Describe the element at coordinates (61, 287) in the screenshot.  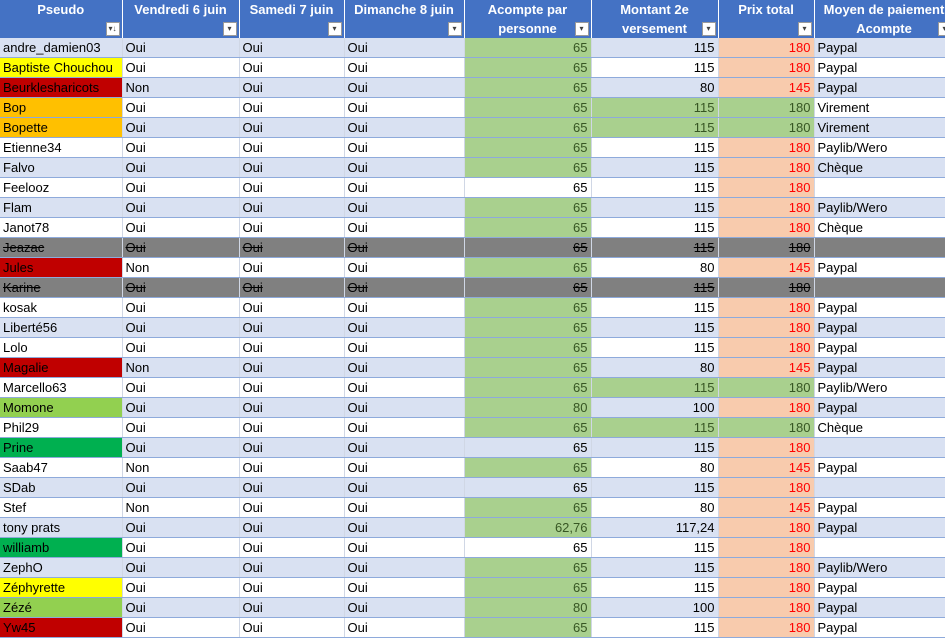
I see `cell-pseudo: Karine` at that location.